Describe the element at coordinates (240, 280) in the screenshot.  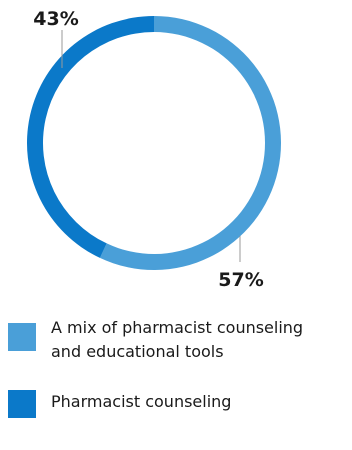
I see `percent-label-0: 57%` at that location.